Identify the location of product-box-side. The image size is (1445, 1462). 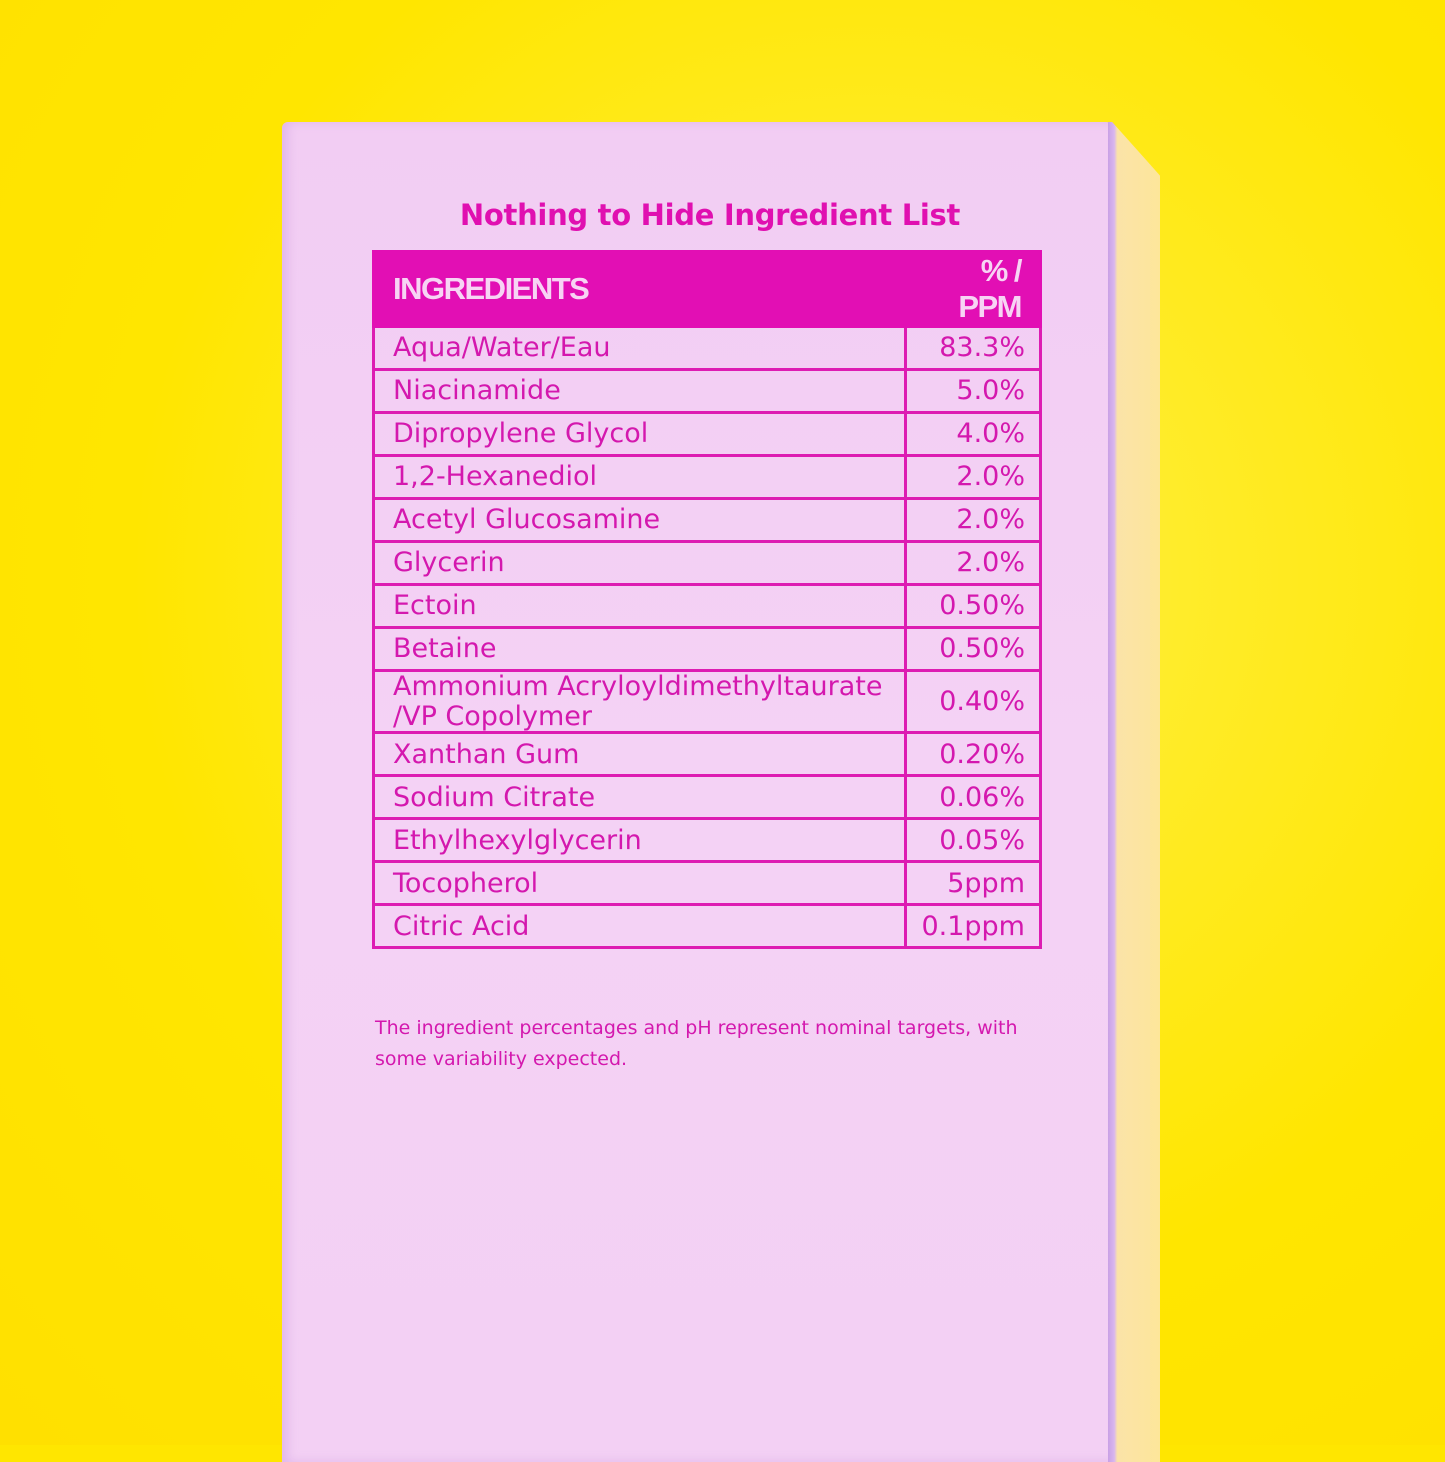
(1134, 792).